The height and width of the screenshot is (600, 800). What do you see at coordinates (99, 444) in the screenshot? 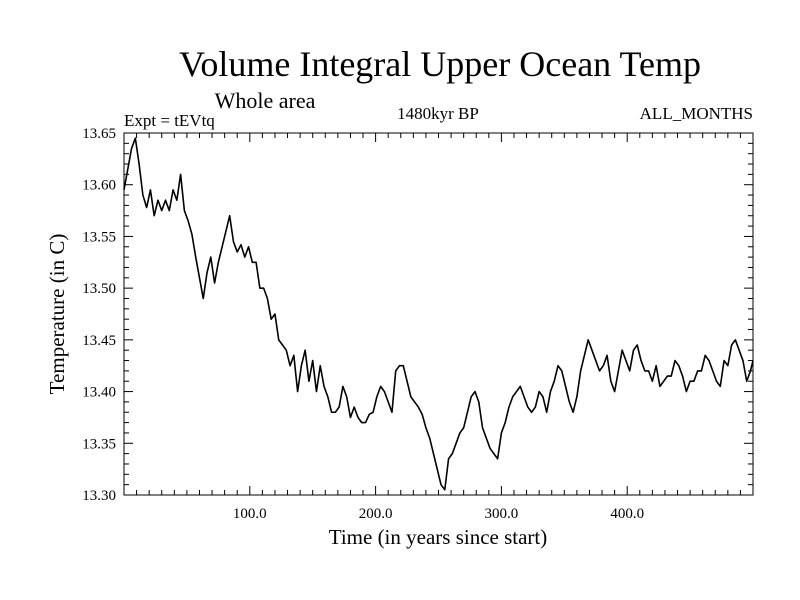
I see `y-tick-label: 13.35` at bounding box center [99, 444].